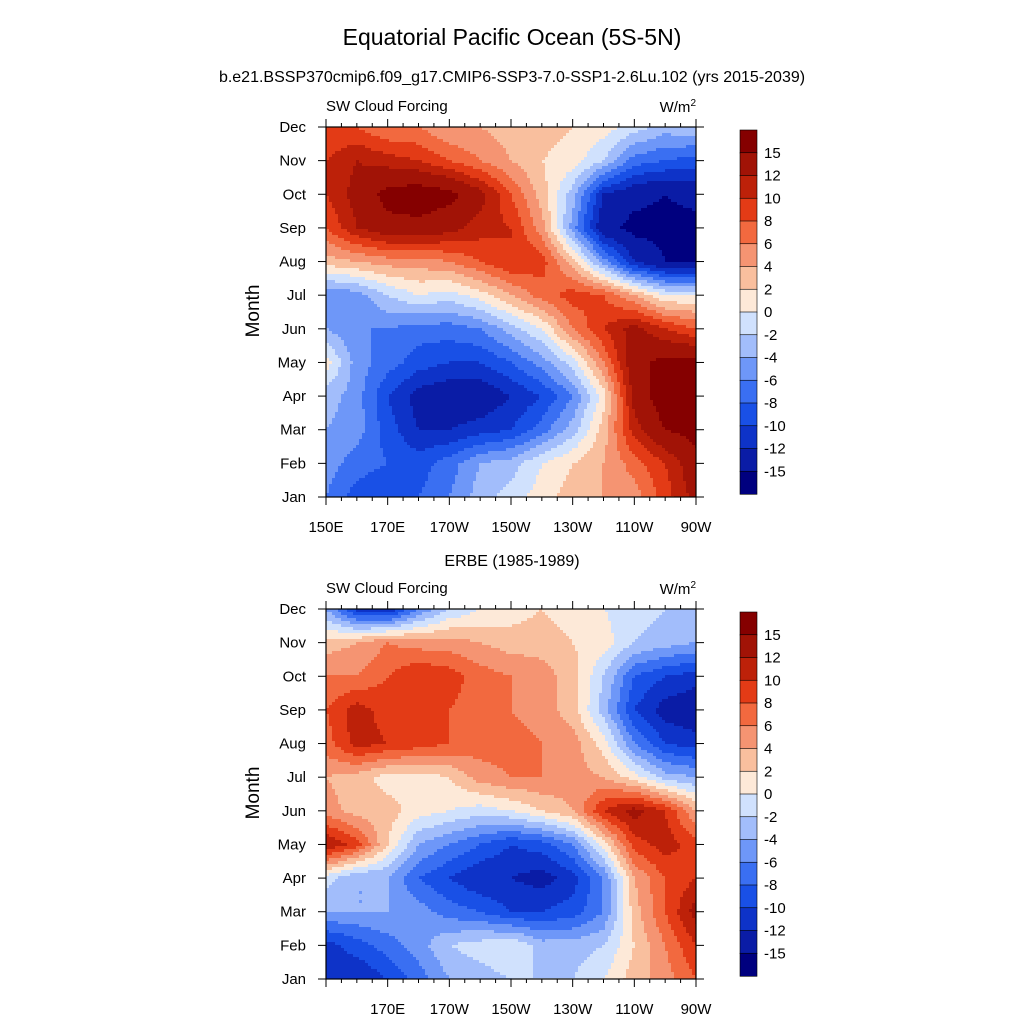 This screenshot has height=1024, width=1024. Describe the element at coordinates (292, 262) in the screenshot. I see `y-tick-label: Aug` at that location.